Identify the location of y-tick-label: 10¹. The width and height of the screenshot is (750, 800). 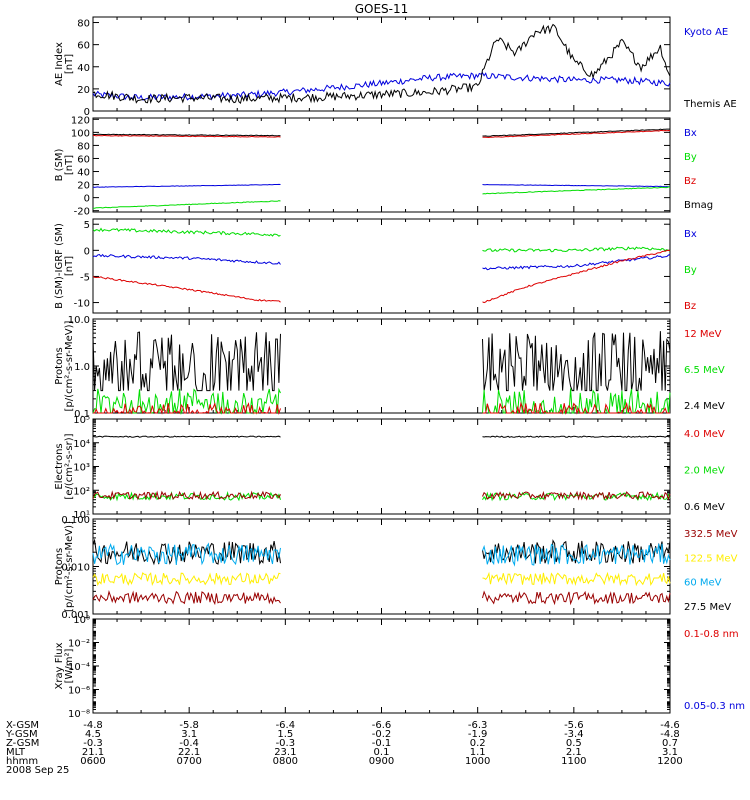
(81, 515).